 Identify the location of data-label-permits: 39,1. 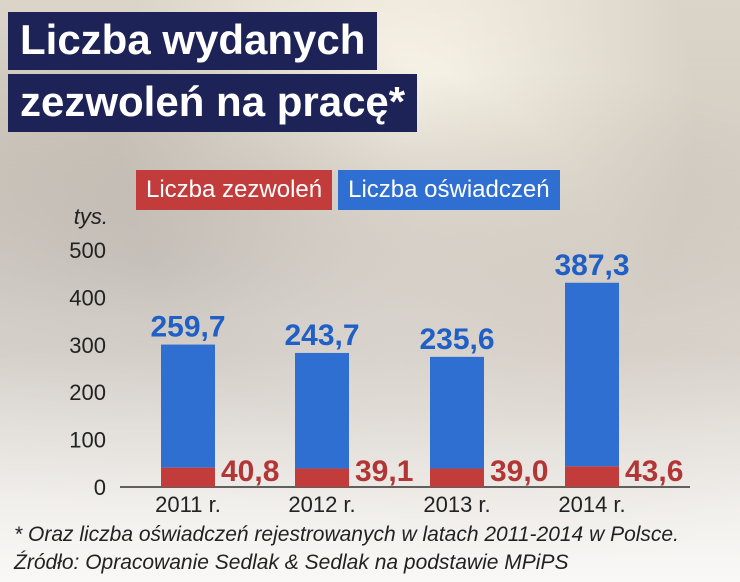
(384, 471).